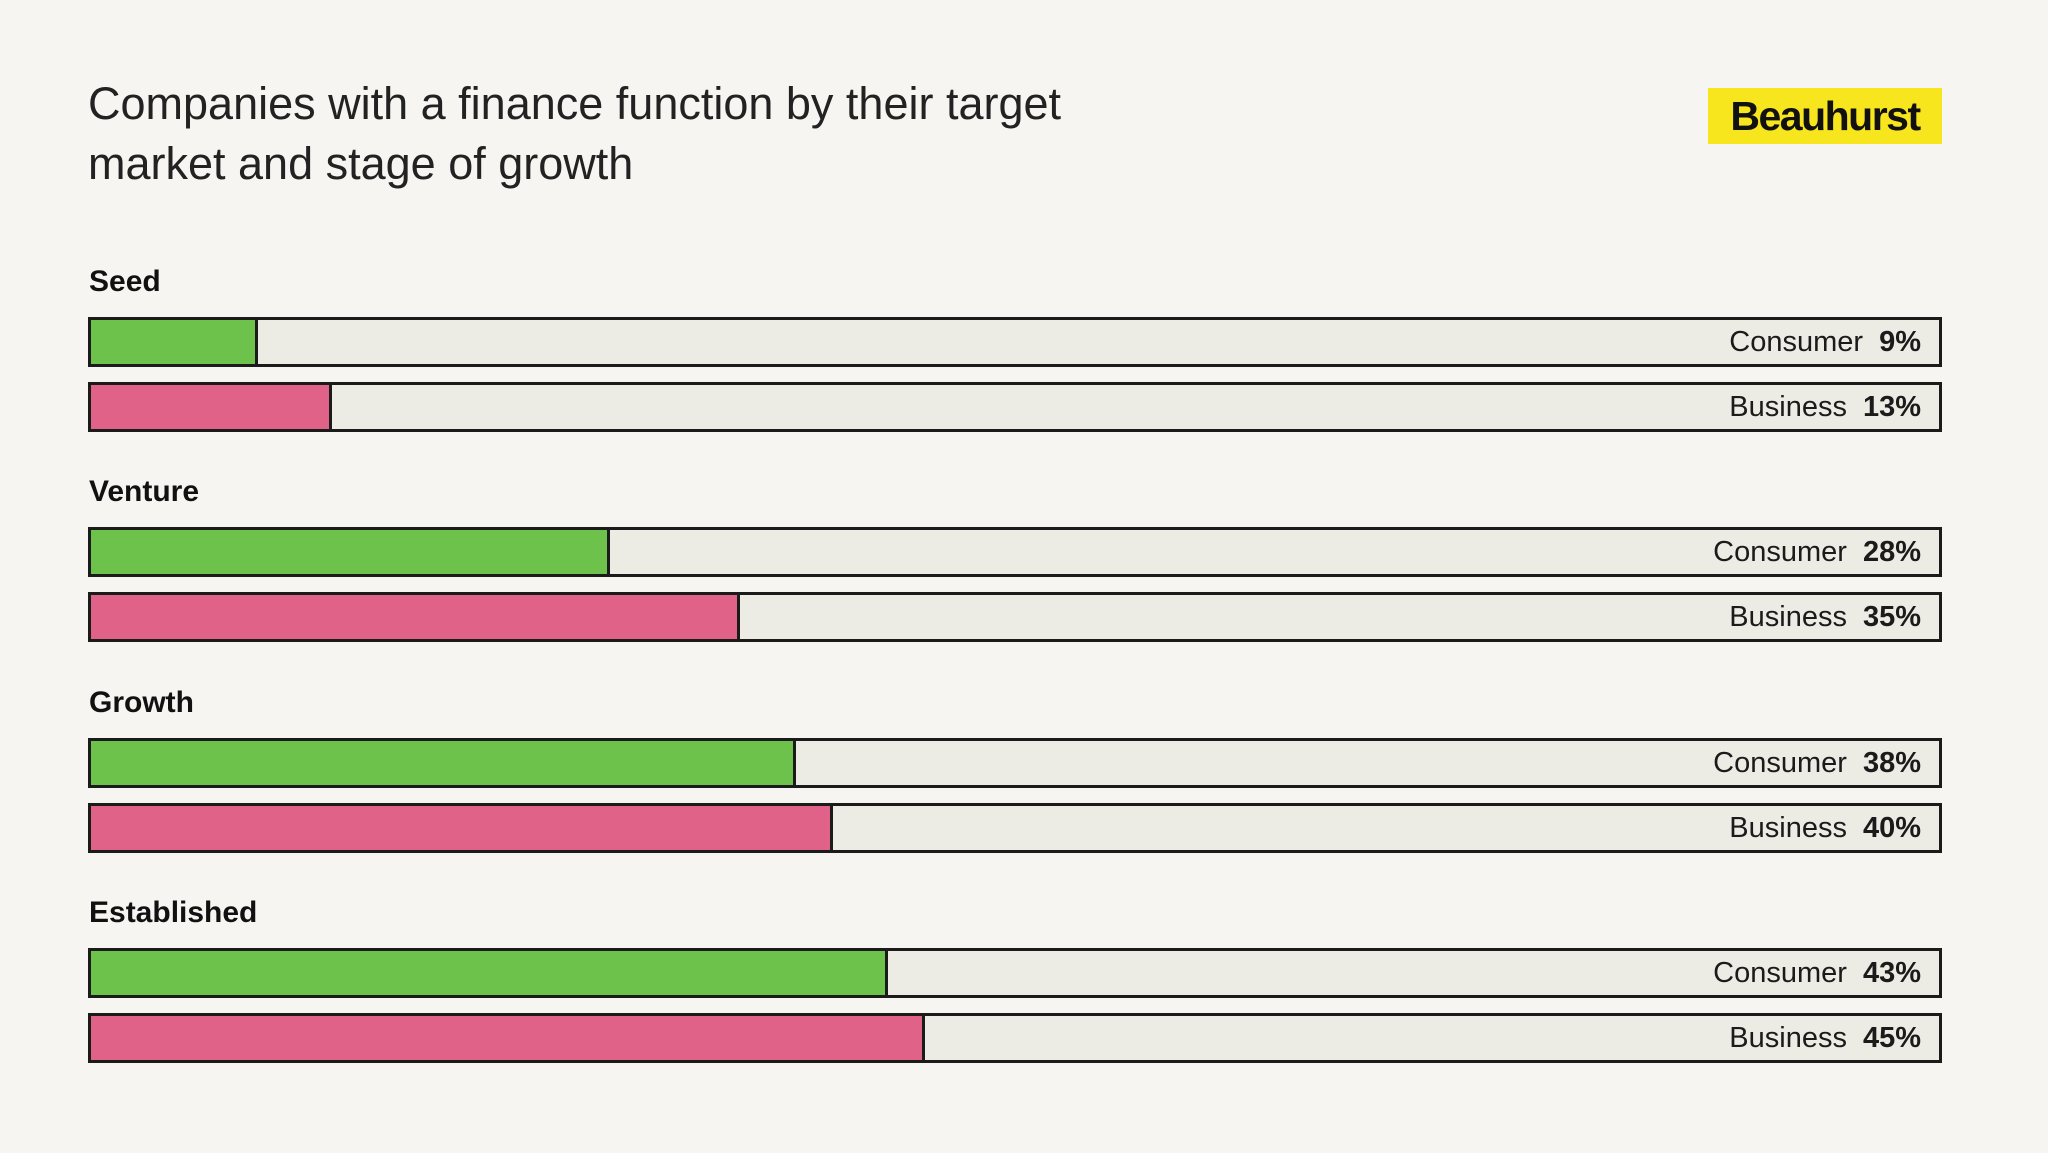 The image size is (2048, 1153). Describe the element at coordinates (1825, 116) in the screenshot. I see `beauhurst-logo: Beauhurst` at that location.